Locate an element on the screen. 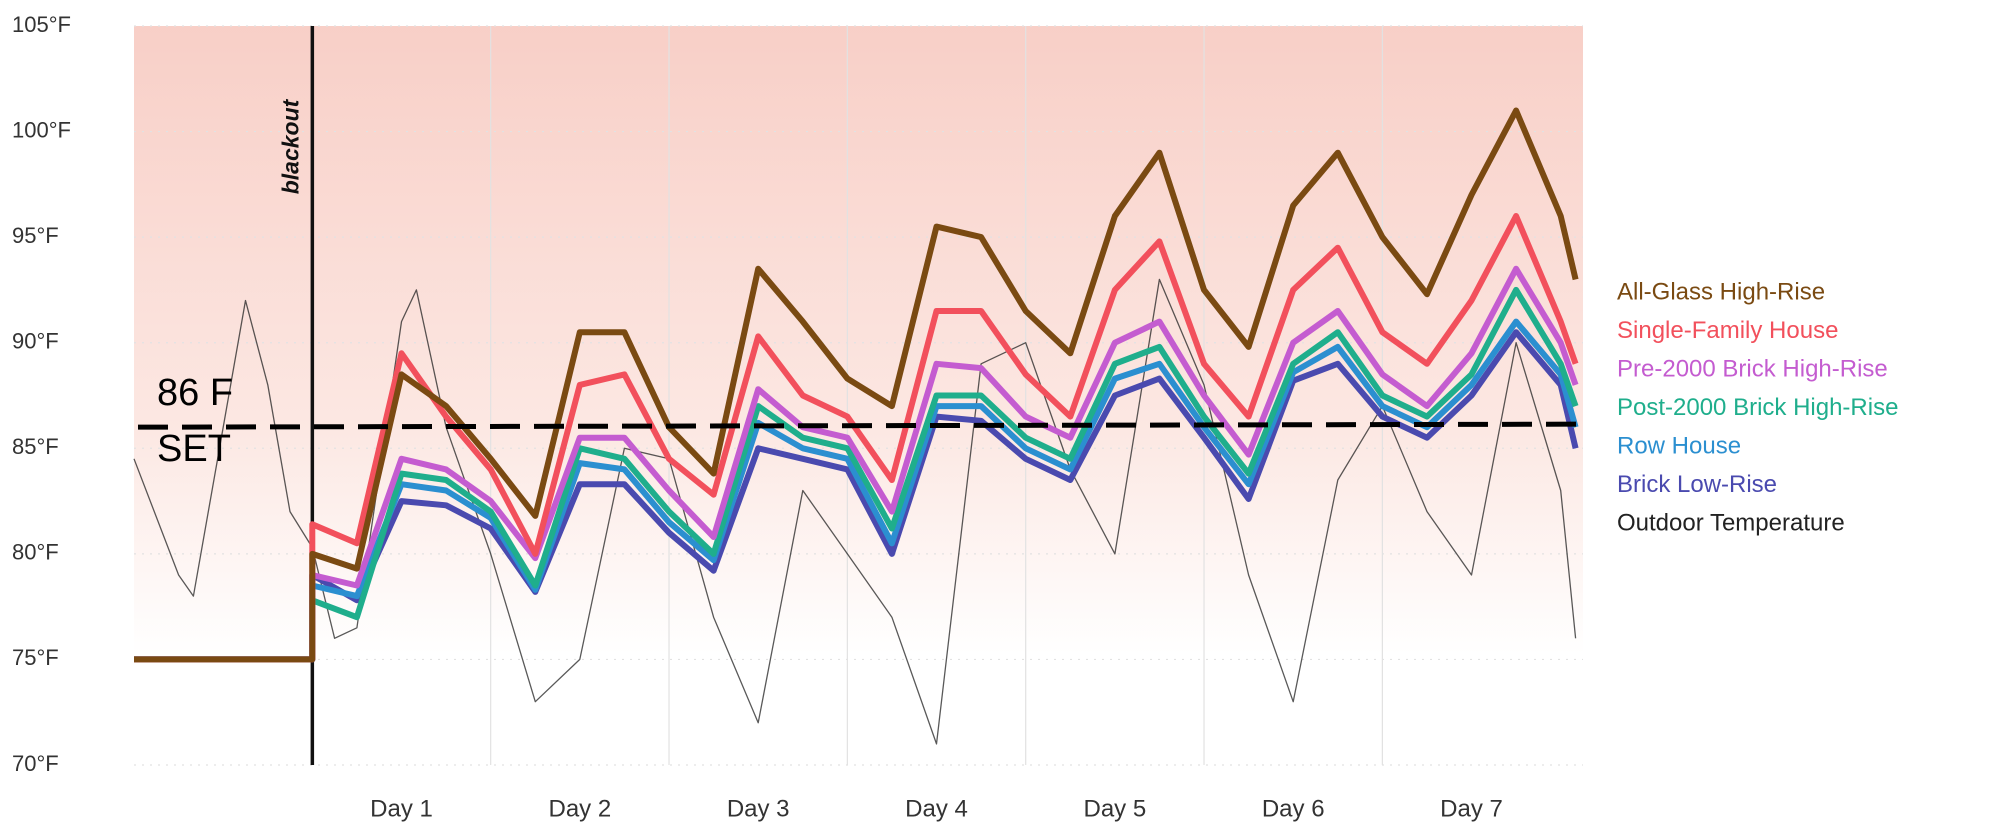  reference-label: 86 F is located at coordinates (195, 393).